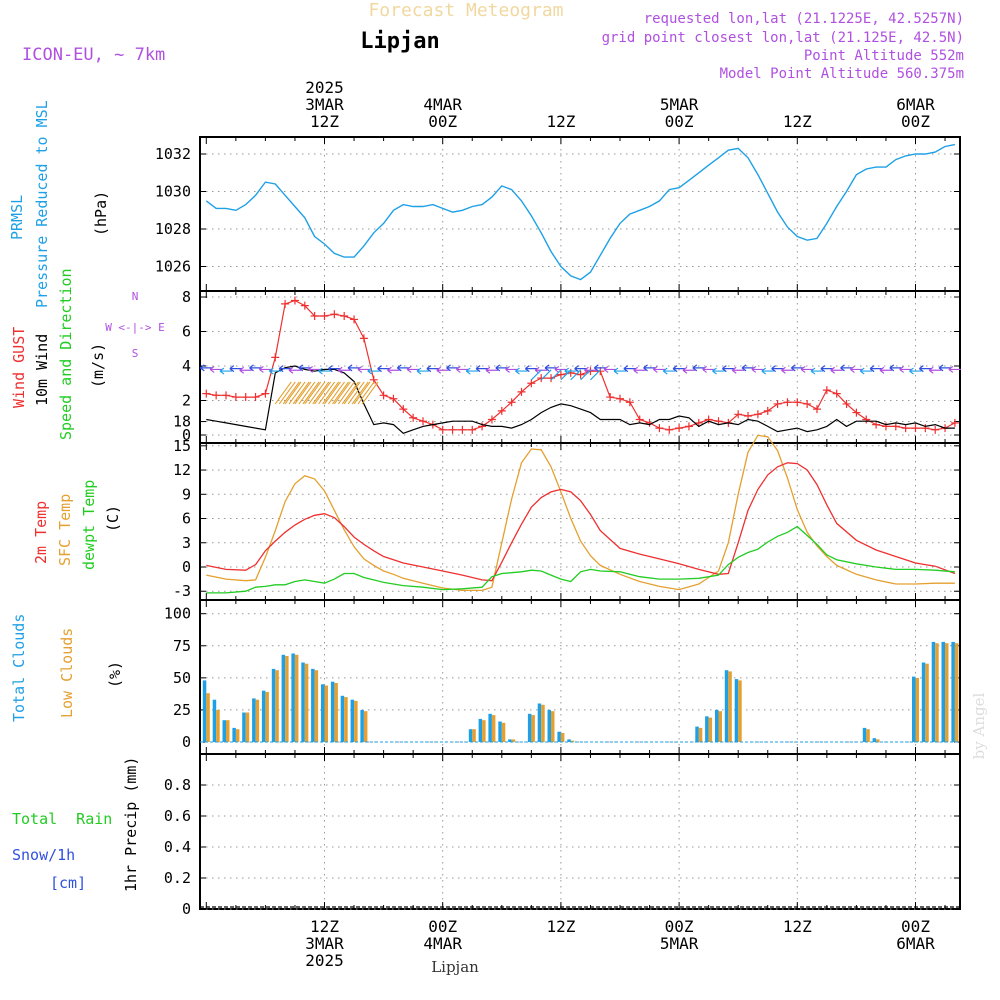  Describe the element at coordinates (77, 525) in the screenshot. I see `temp-labels: 2m Temp SFC Temp dewpt Temp (C)` at that location.